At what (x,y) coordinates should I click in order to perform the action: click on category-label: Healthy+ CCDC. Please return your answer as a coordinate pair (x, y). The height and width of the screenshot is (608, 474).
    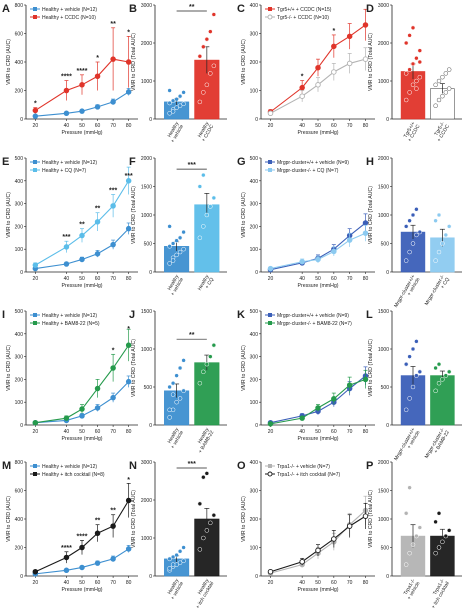
    Looking at the image, I should click on (206, 132).